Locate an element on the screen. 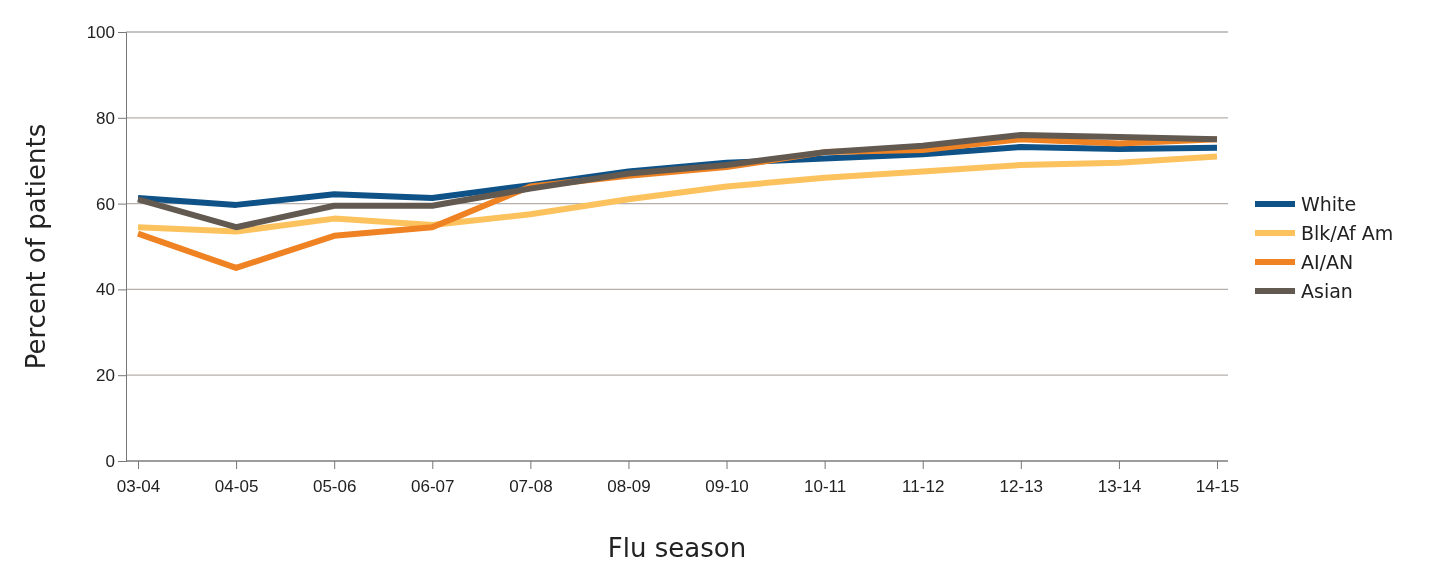  y-tick-label: 100 is located at coordinates (100, 32).